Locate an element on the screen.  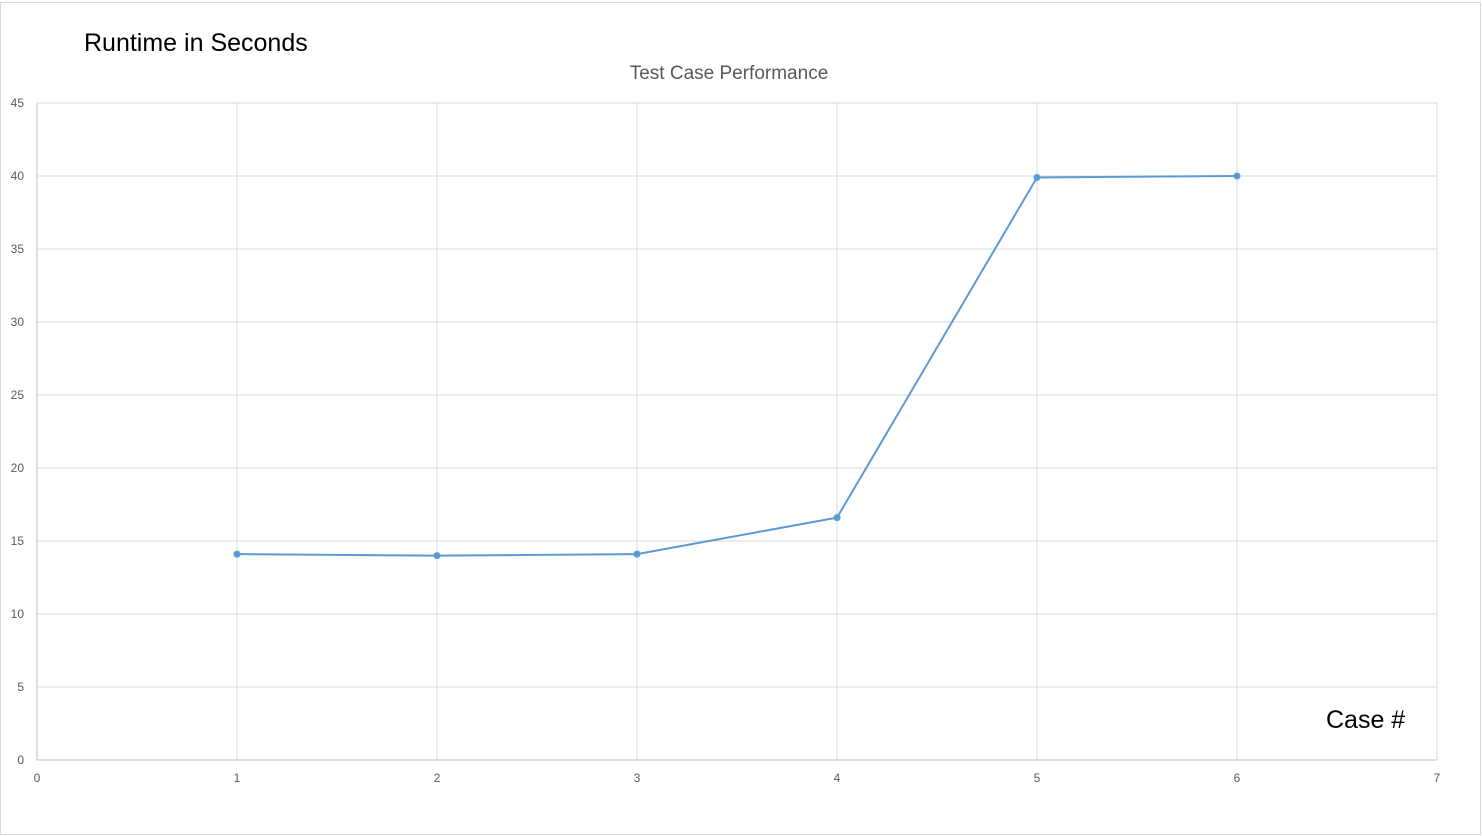
y-tick-label: 0 is located at coordinates (20, 760).